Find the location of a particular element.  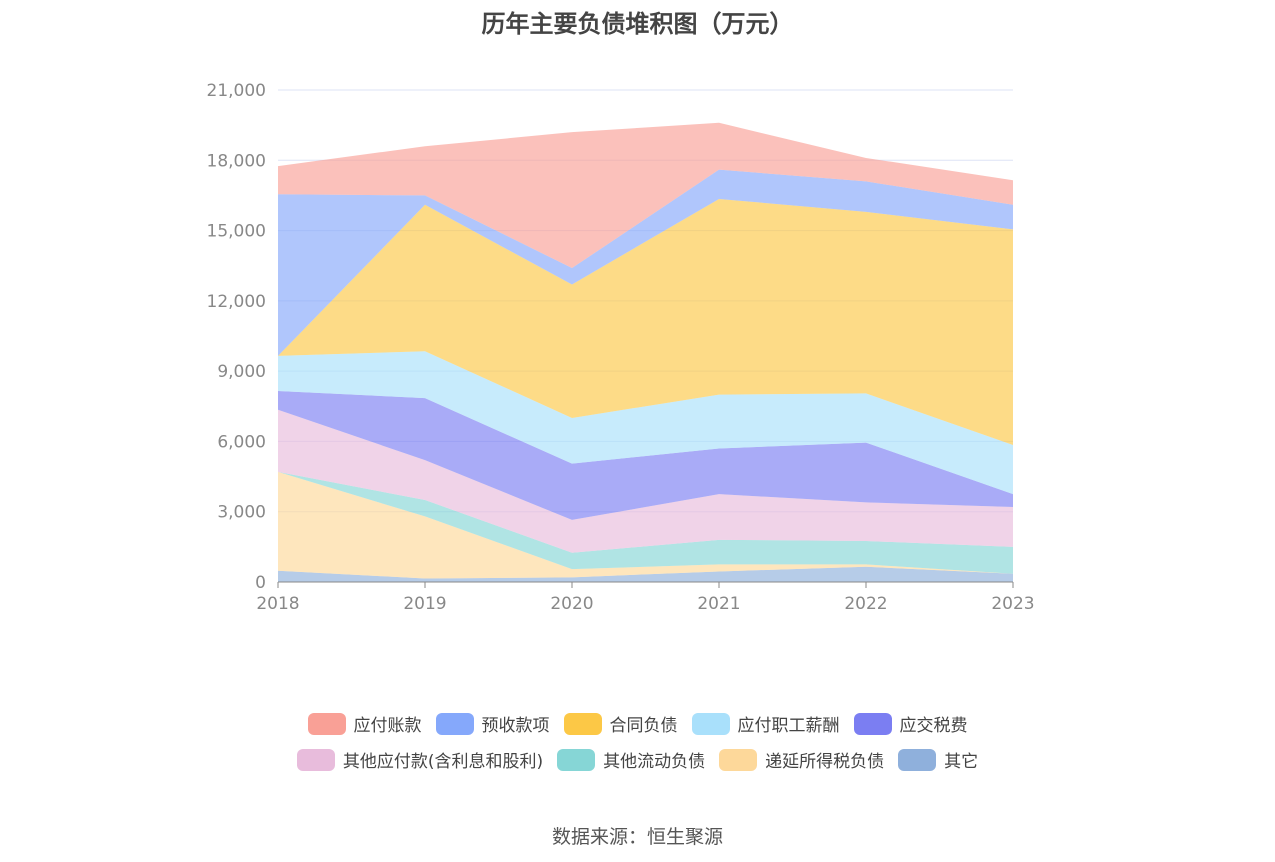

legend-label: 预收款项 is located at coordinates (515, 726).